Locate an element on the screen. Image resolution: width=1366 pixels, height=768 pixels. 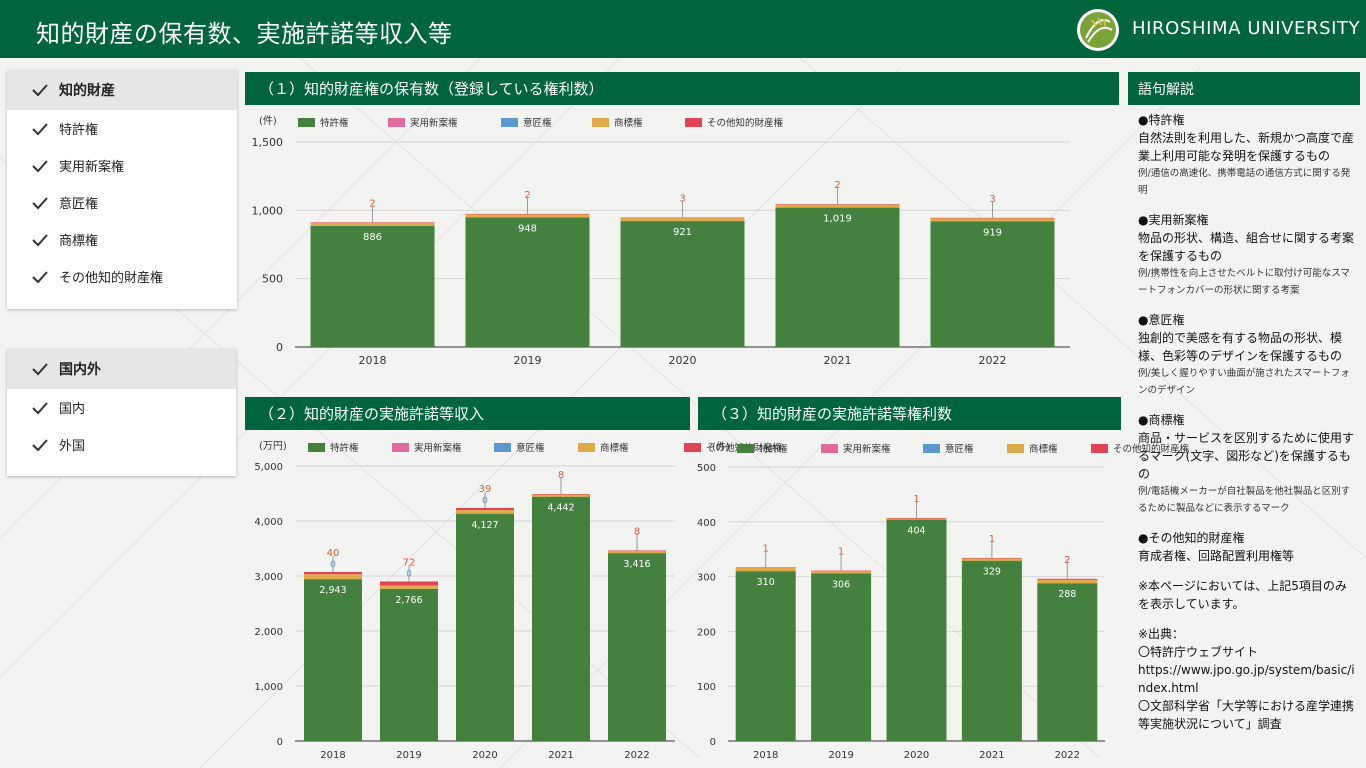
filter-header-domestic: 国内外 is located at coordinates (121, 369).